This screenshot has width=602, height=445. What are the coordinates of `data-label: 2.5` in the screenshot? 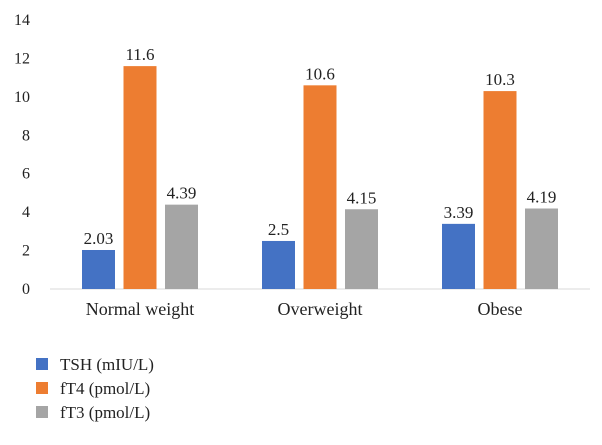 It's located at (278, 229).